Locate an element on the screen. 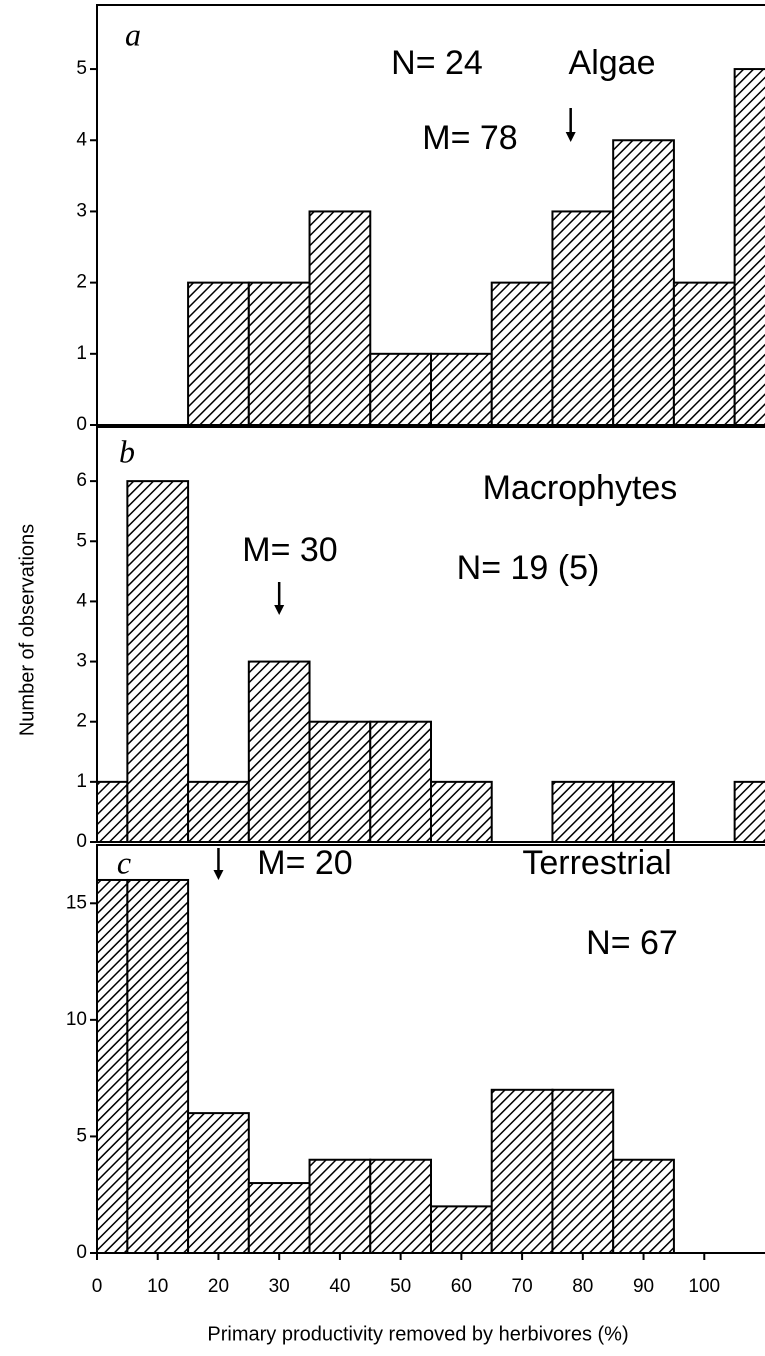 This screenshot has width=765, height=1356. x-tick-label: 0 is located at coordinates (97, 1286).